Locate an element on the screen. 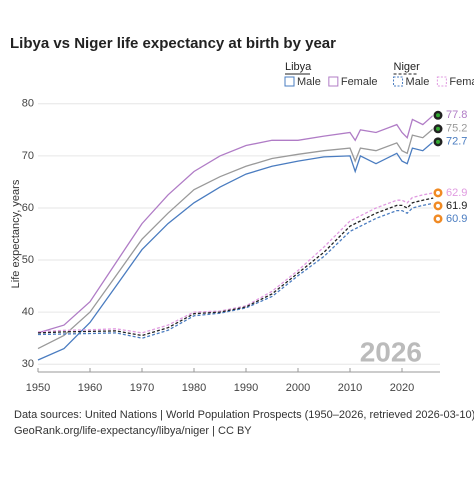 The width and height of the screenshot is (474, 479). end-label: 77.8 is located at coordinates (456, 115).